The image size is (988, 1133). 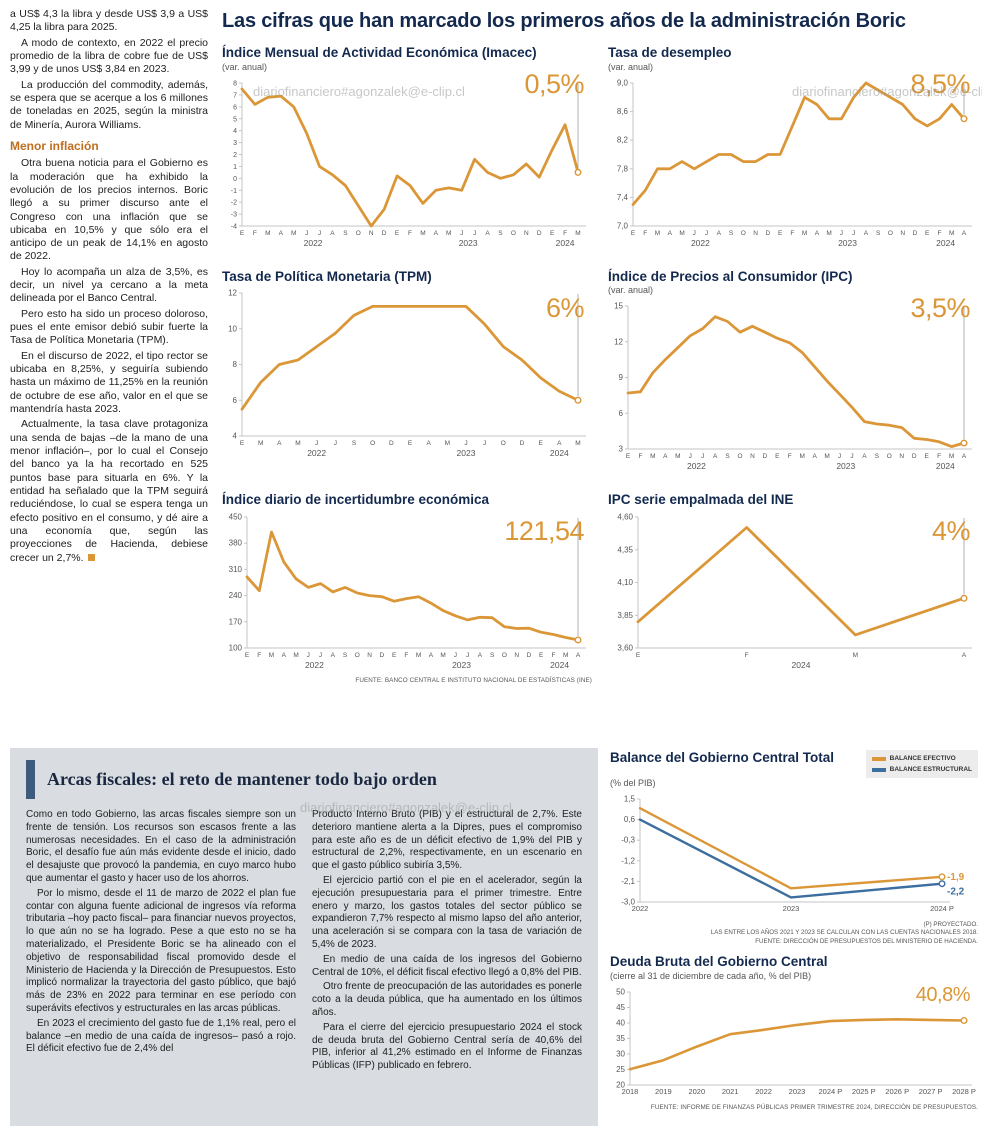 I want to click on chart-title: Tasa de Política Monetaria (TPM), so click(x=327, y=276).